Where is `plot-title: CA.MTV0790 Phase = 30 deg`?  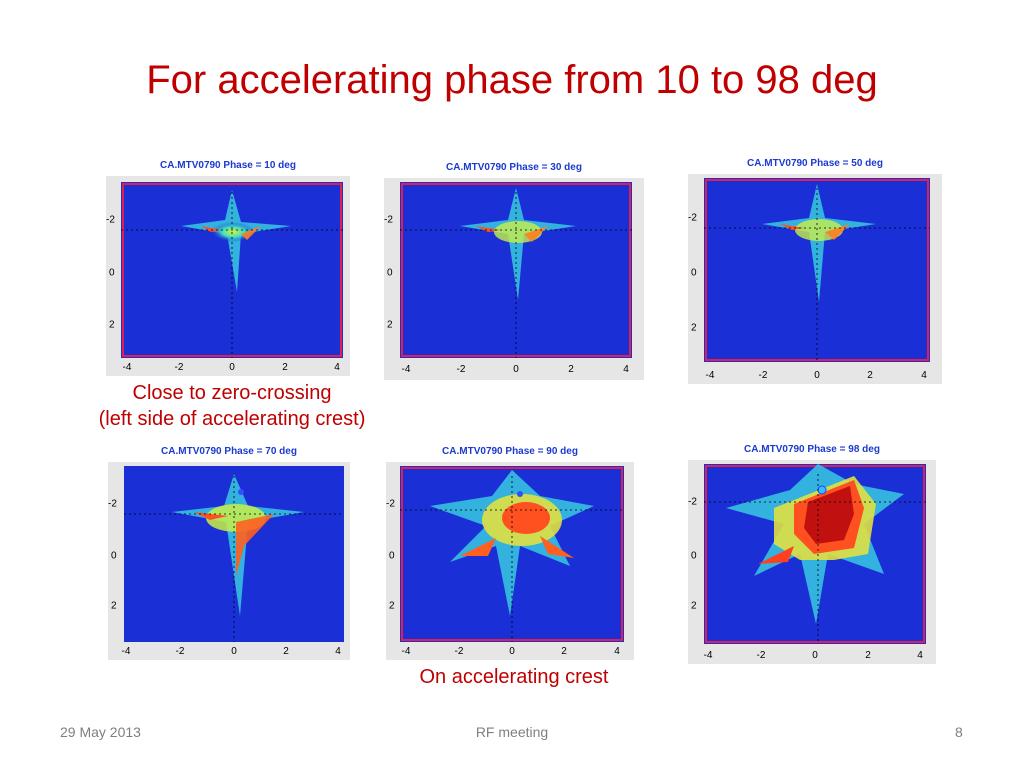 plot-title: CA.MTV0790 Phase = 30 deg is located at coordinates (514, 167).